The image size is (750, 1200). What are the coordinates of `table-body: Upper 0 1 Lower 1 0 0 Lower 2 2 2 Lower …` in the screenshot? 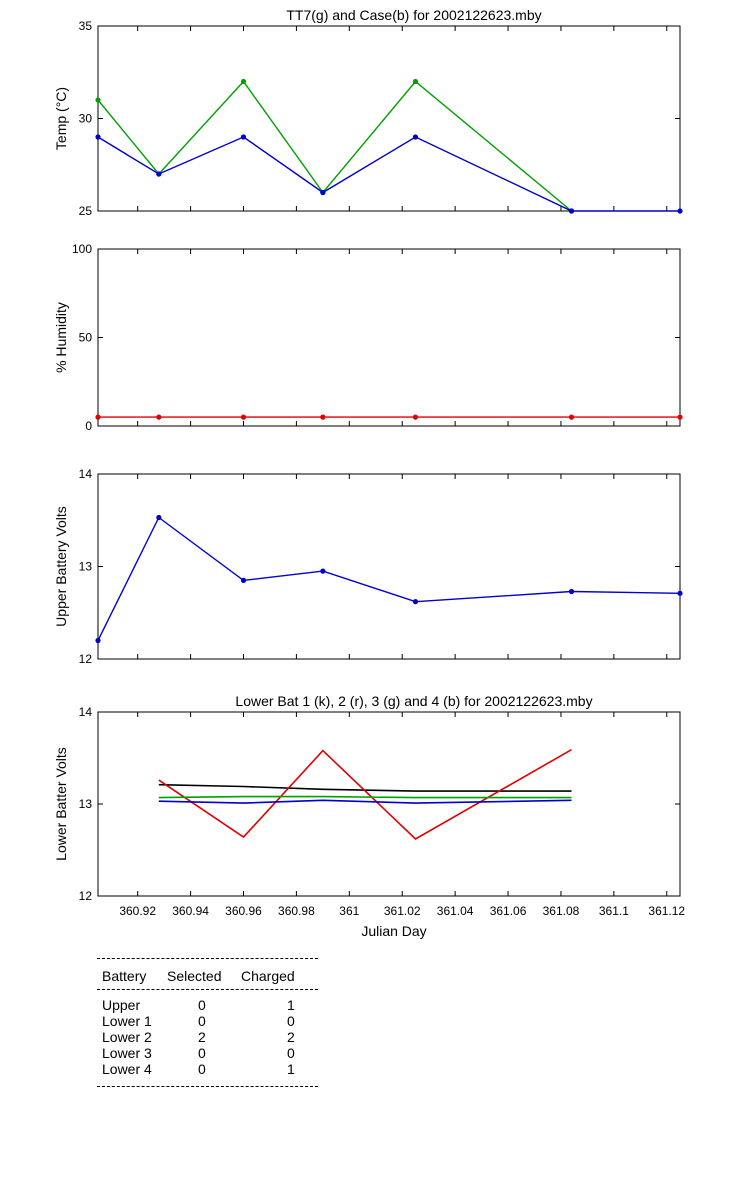 It's located at (207, 1038).